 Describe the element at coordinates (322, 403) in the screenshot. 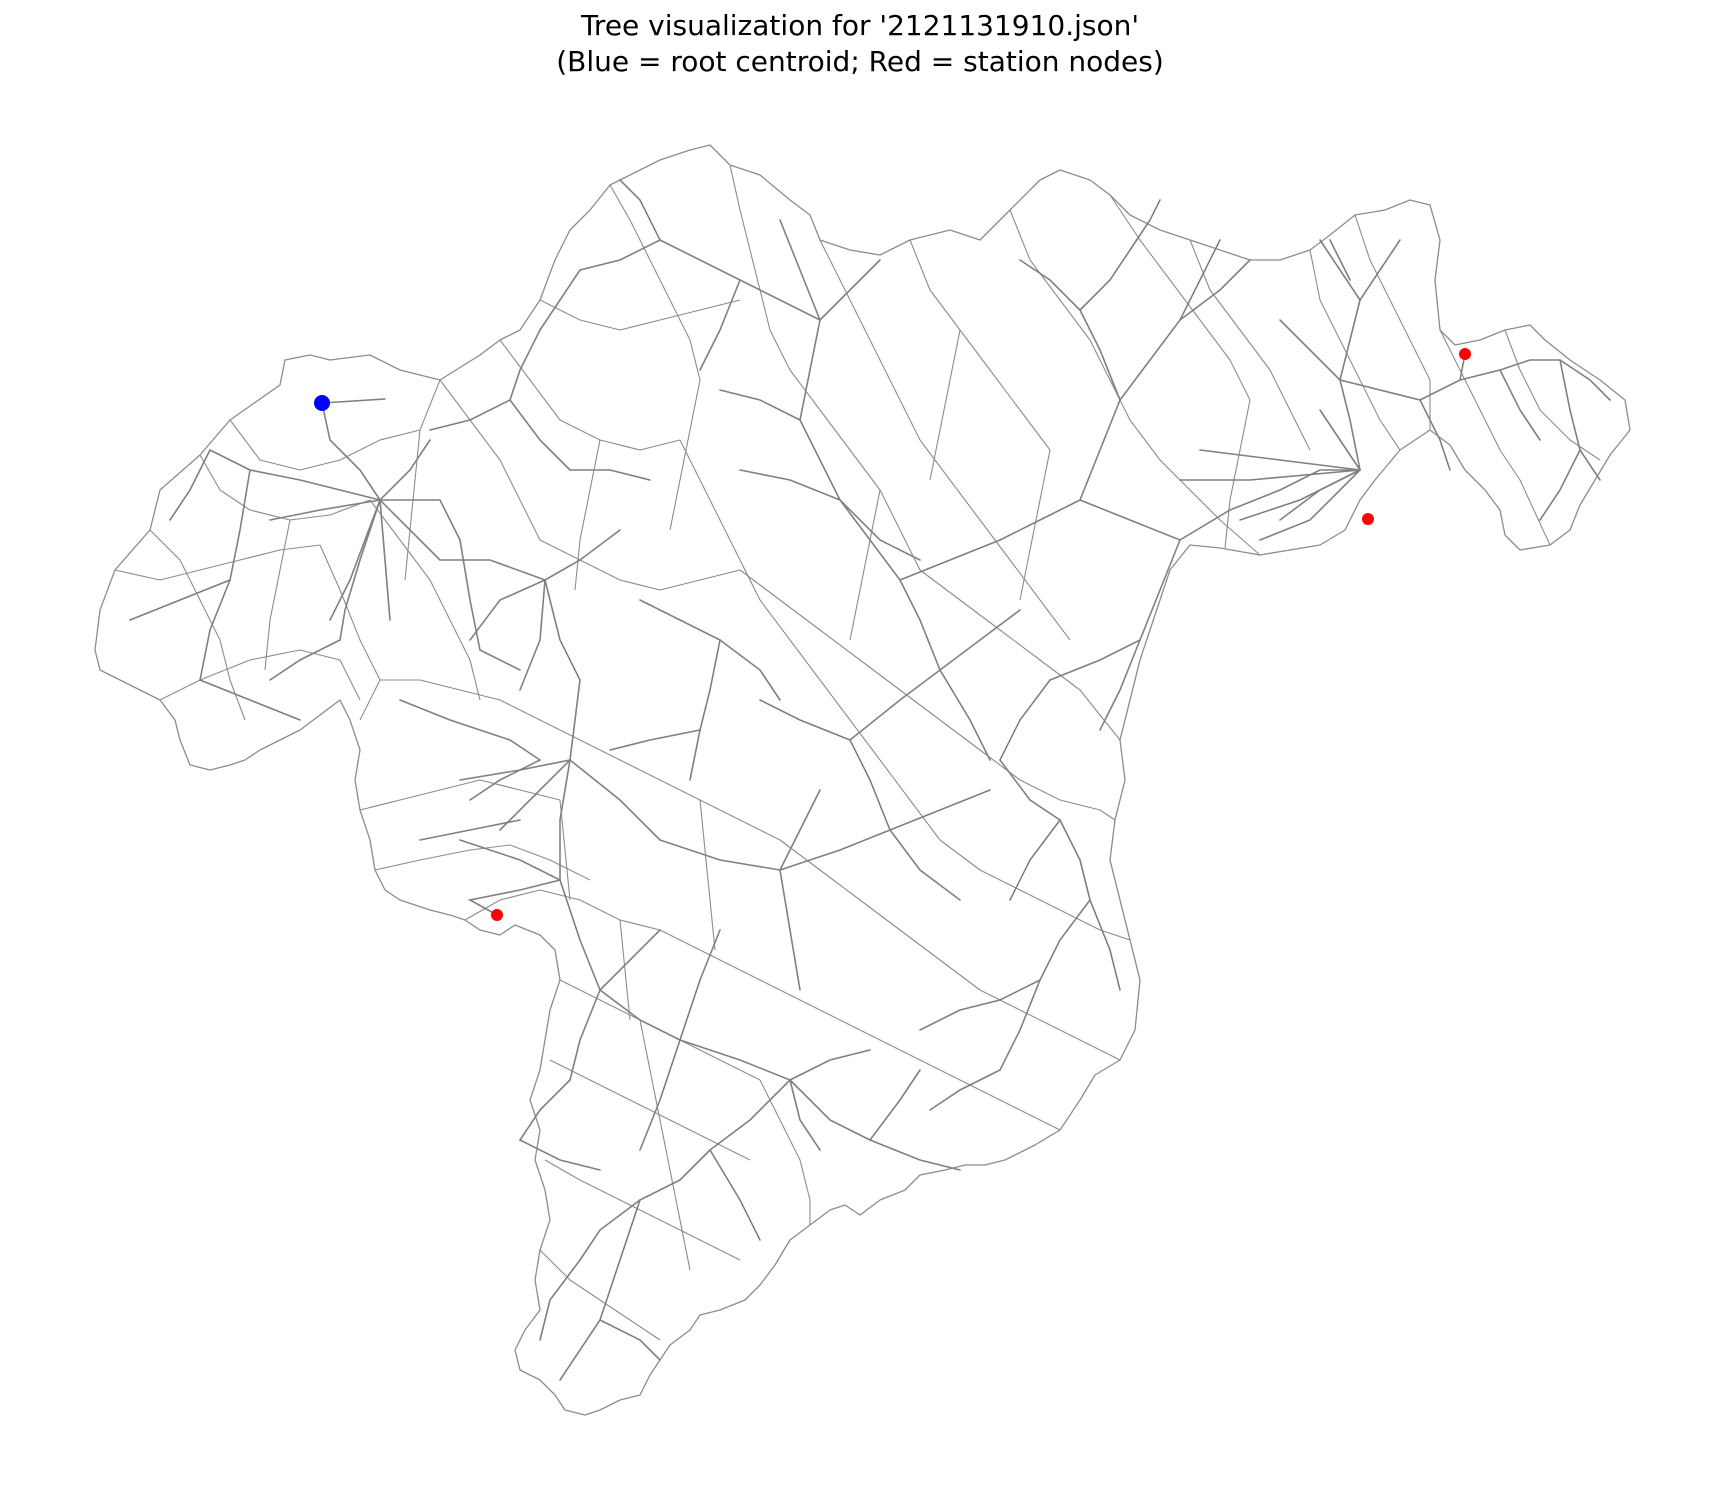

I see `root-centroid-marker` at that location.